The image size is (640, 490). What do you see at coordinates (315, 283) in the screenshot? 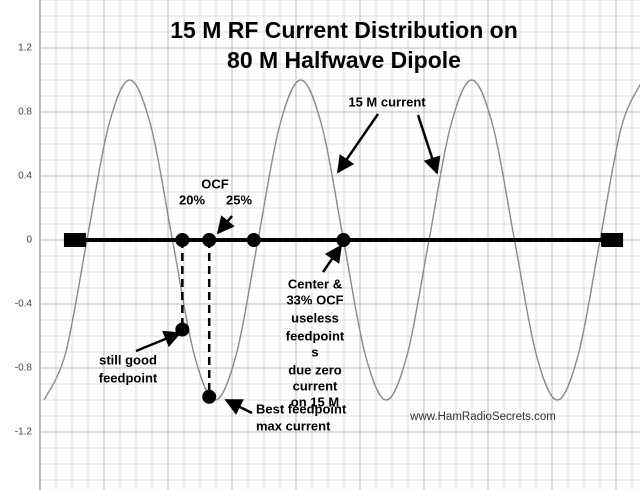
I see `annotation: Center &` at bounding box center [315, 283].